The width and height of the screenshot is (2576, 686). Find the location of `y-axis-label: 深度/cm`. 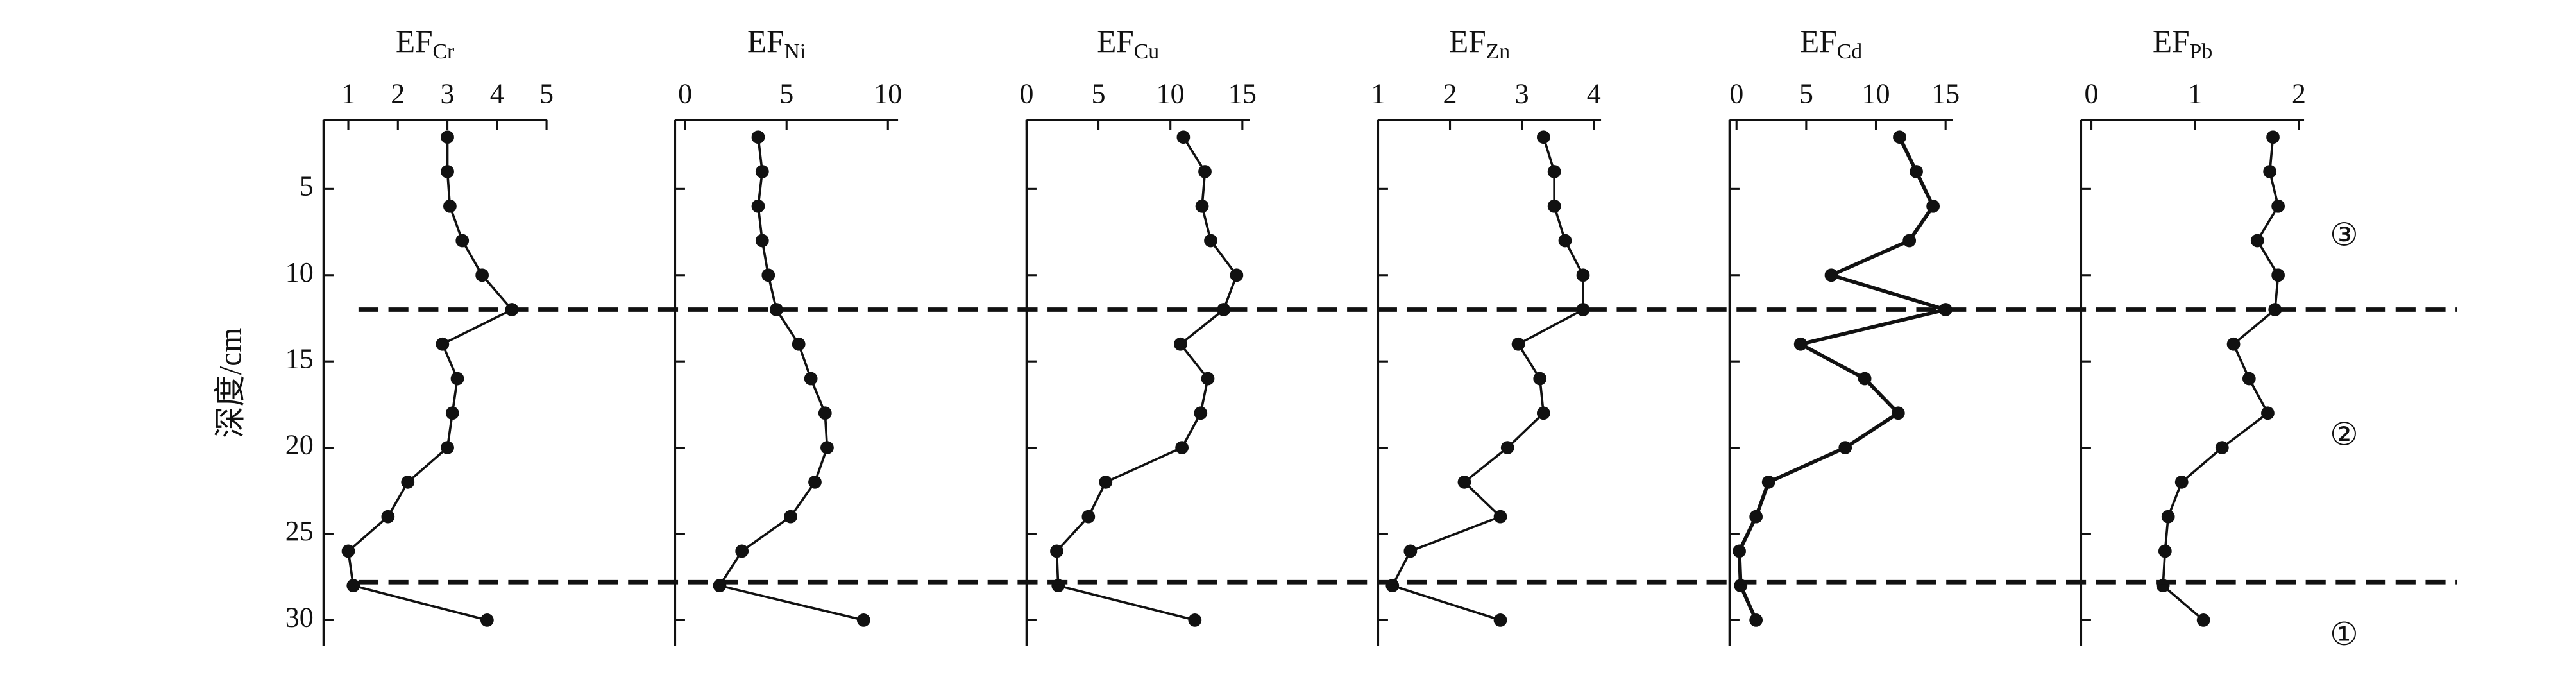

y-axis-label: 深度/cm is located at coordinates (230, 383).